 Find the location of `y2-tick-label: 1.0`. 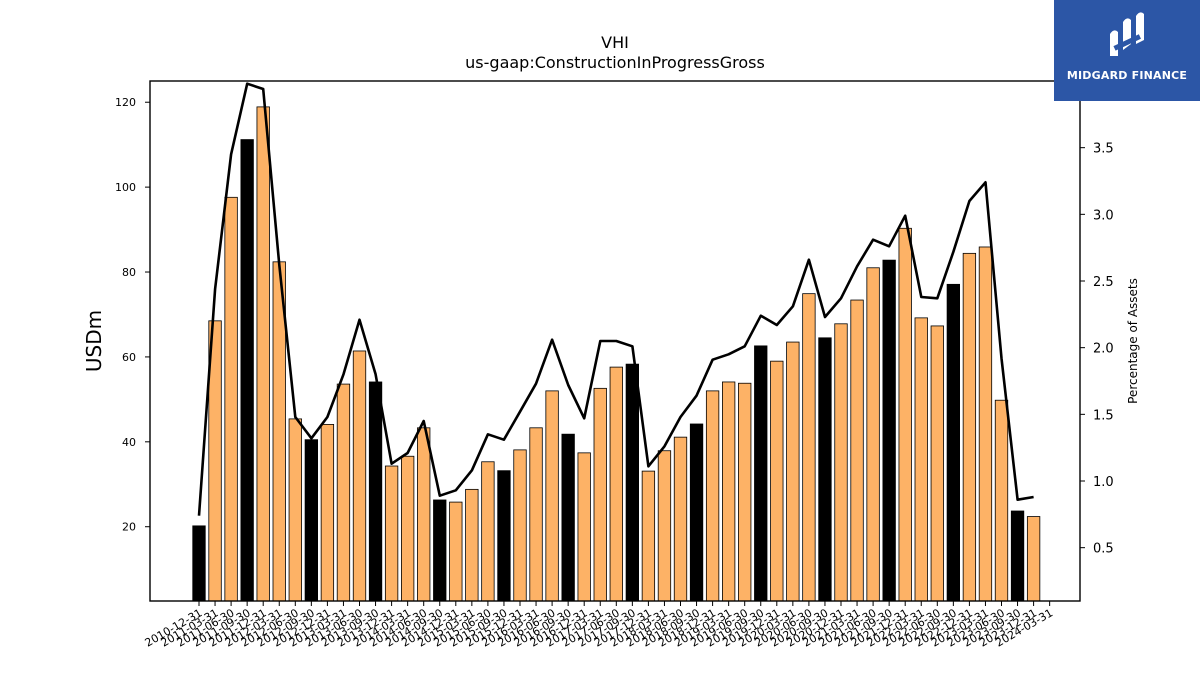

y2-tick-label: 1.0 is located at coordinates (1103, 482).